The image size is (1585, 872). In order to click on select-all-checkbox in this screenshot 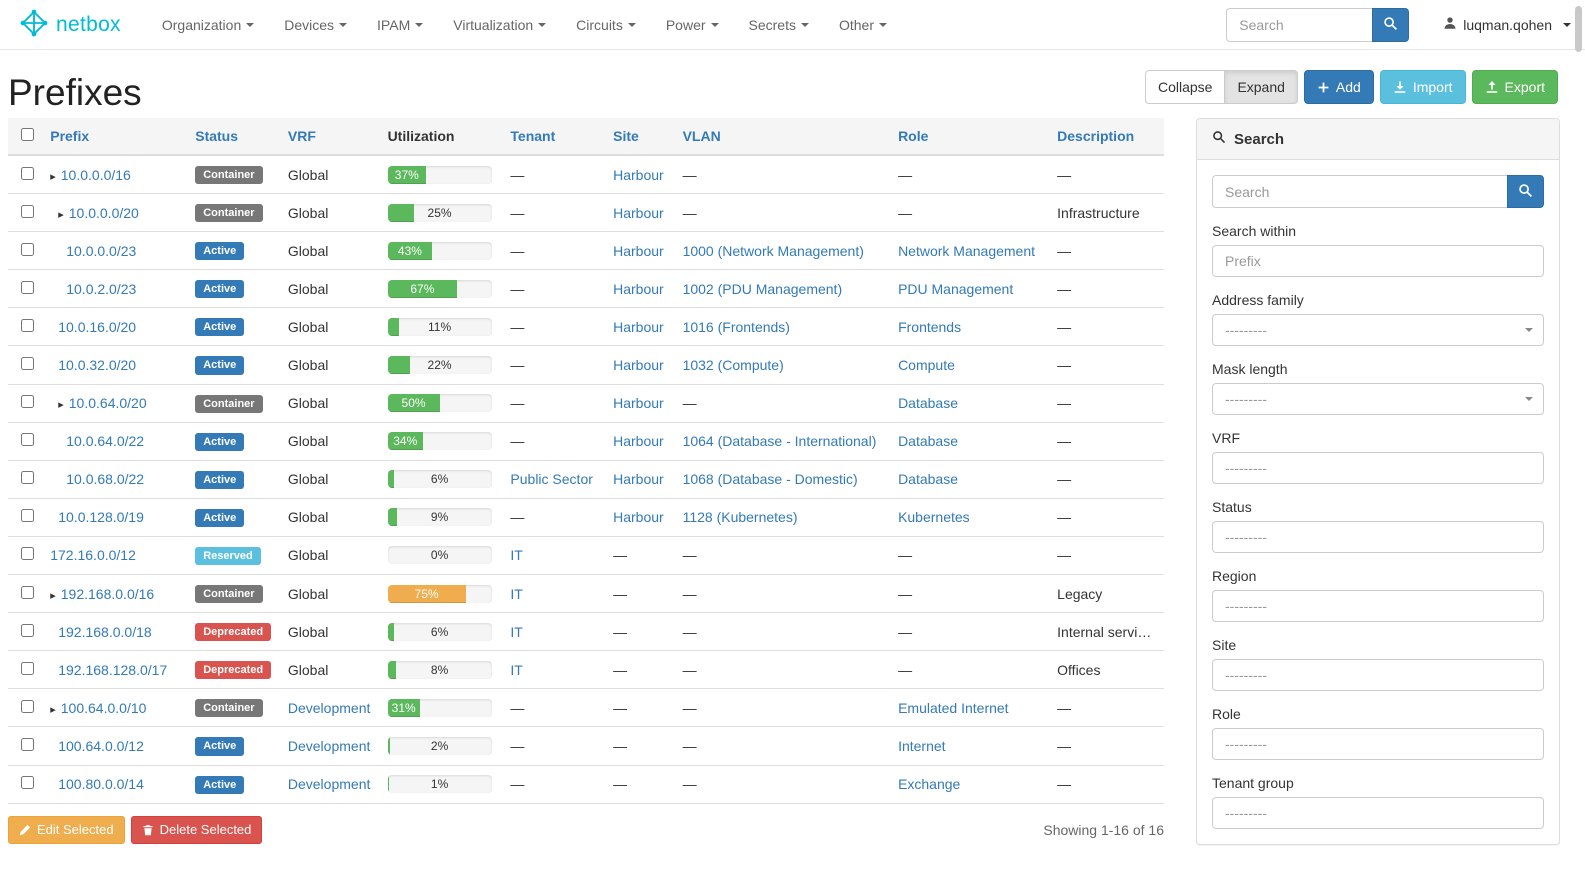, I will do `click(27, 134)`.